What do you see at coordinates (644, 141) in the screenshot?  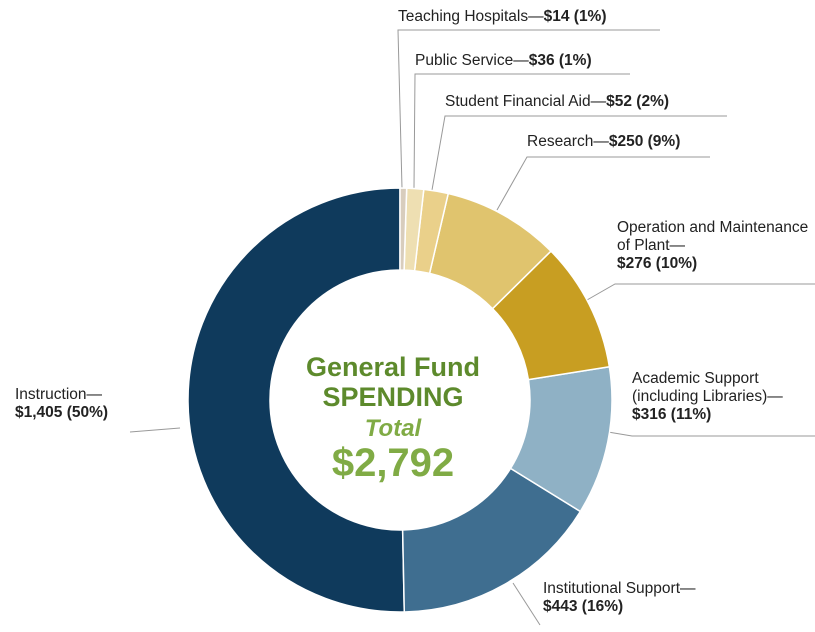 I see `value-label: $250 (9%)` at bounding box center [644, 141].